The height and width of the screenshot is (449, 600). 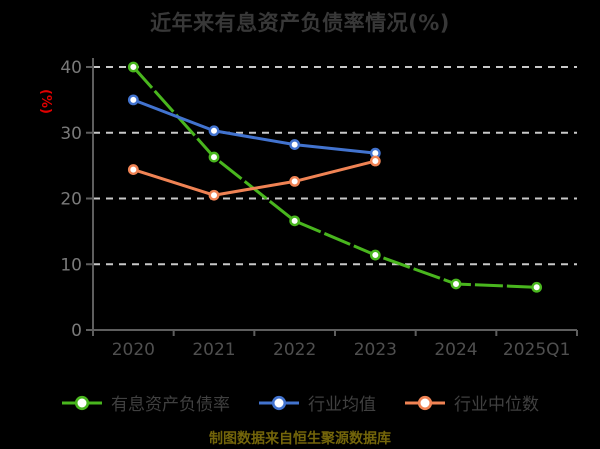 I want to click on legend-item-industry-median: 行业中位数, so click(x=471, y=402).